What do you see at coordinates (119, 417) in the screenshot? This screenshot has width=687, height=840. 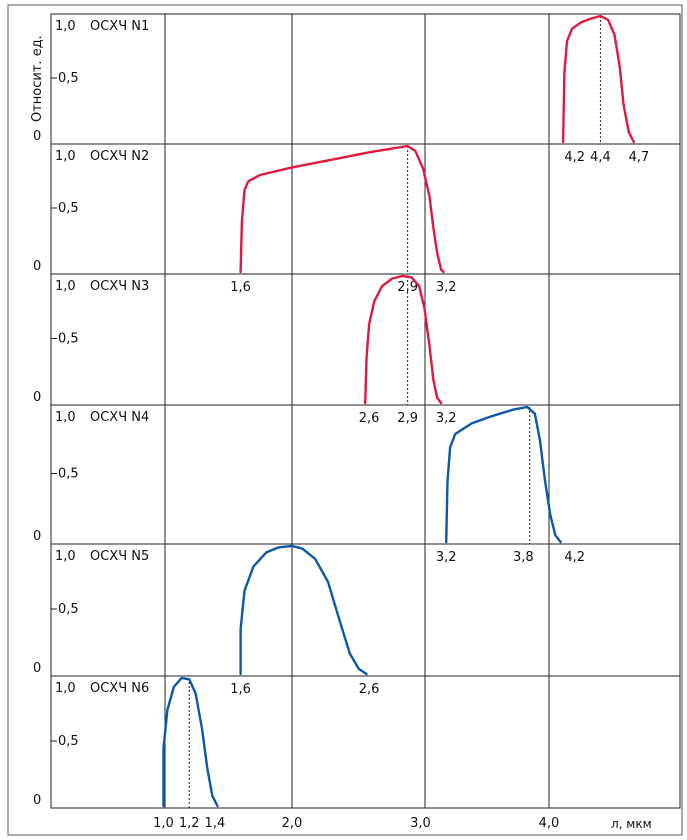 I see `panel-name: ОСХЧ N4` at bounding box center [119, 417].